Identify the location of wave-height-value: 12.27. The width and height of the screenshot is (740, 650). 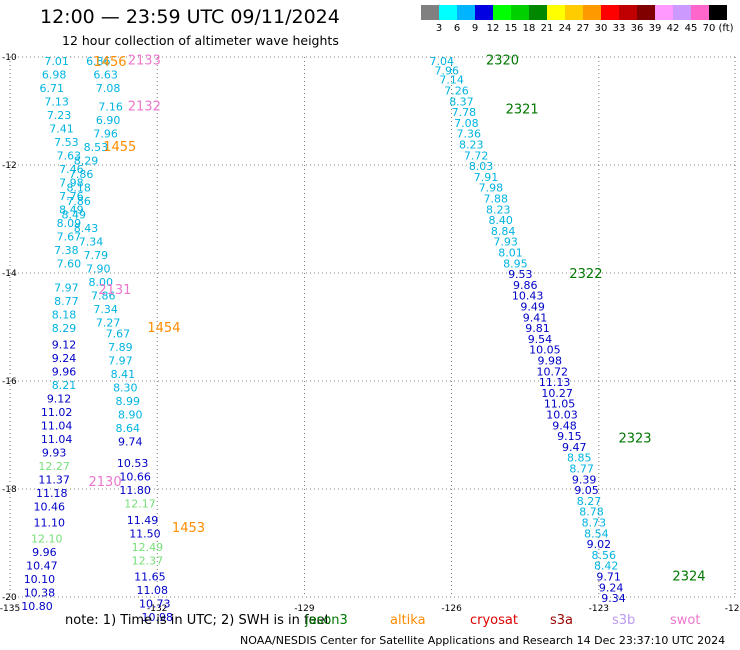
(54, 466).